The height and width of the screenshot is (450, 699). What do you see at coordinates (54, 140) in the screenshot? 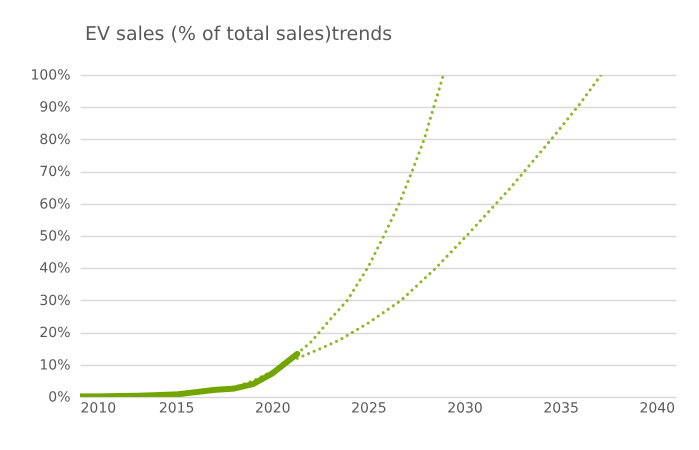
I see `y-tick-label: 80%` at bounding box center [54, 140].